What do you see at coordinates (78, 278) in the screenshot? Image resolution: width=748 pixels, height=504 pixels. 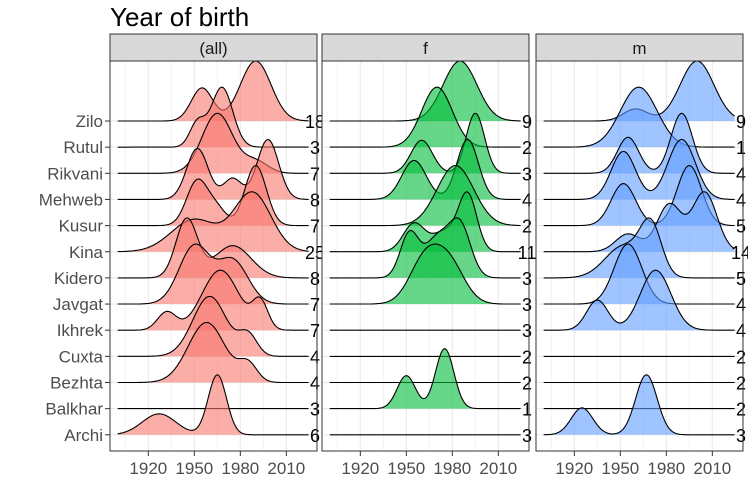 I see `y-tick-label: Kidero` at bounding box center [78, 278].